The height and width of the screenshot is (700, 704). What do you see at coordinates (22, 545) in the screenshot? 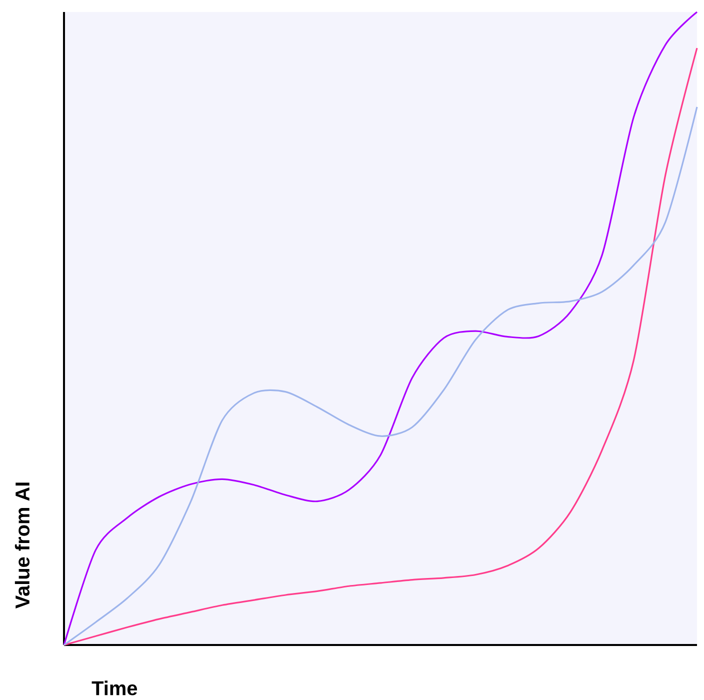
I see `y-axis-title: Value from AI` at bounding box center [22, 545].